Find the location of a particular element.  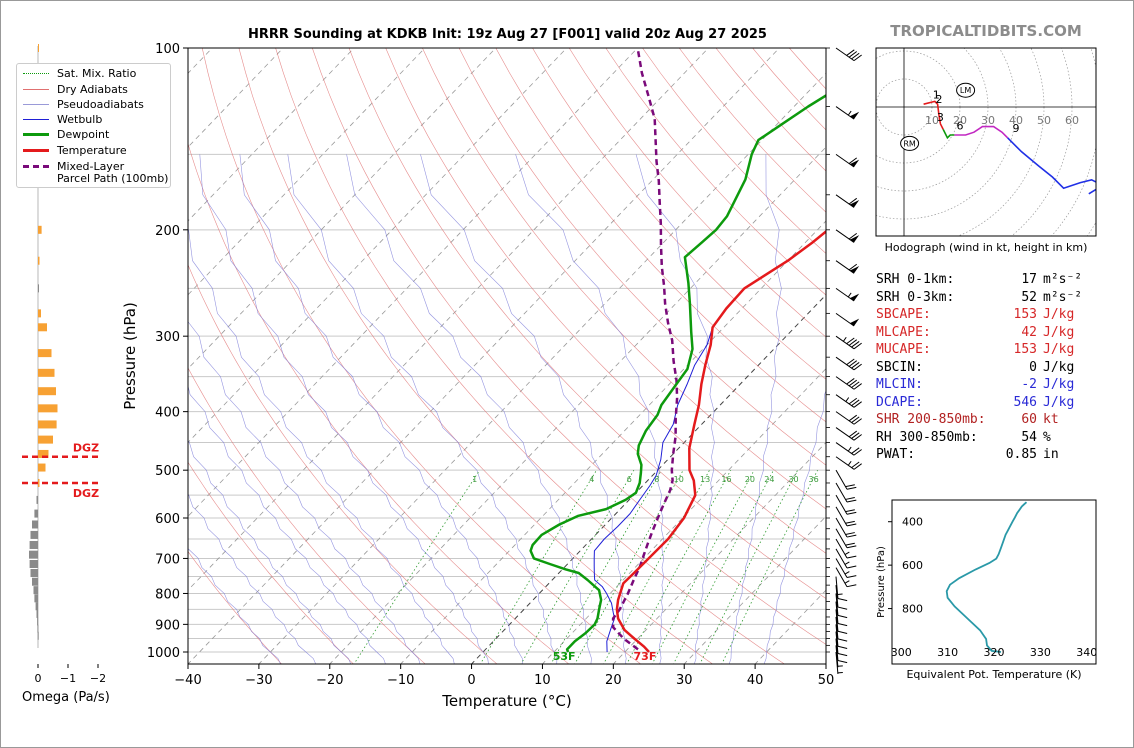

y-tick-label: 100 is located at coordinates (167, 49).